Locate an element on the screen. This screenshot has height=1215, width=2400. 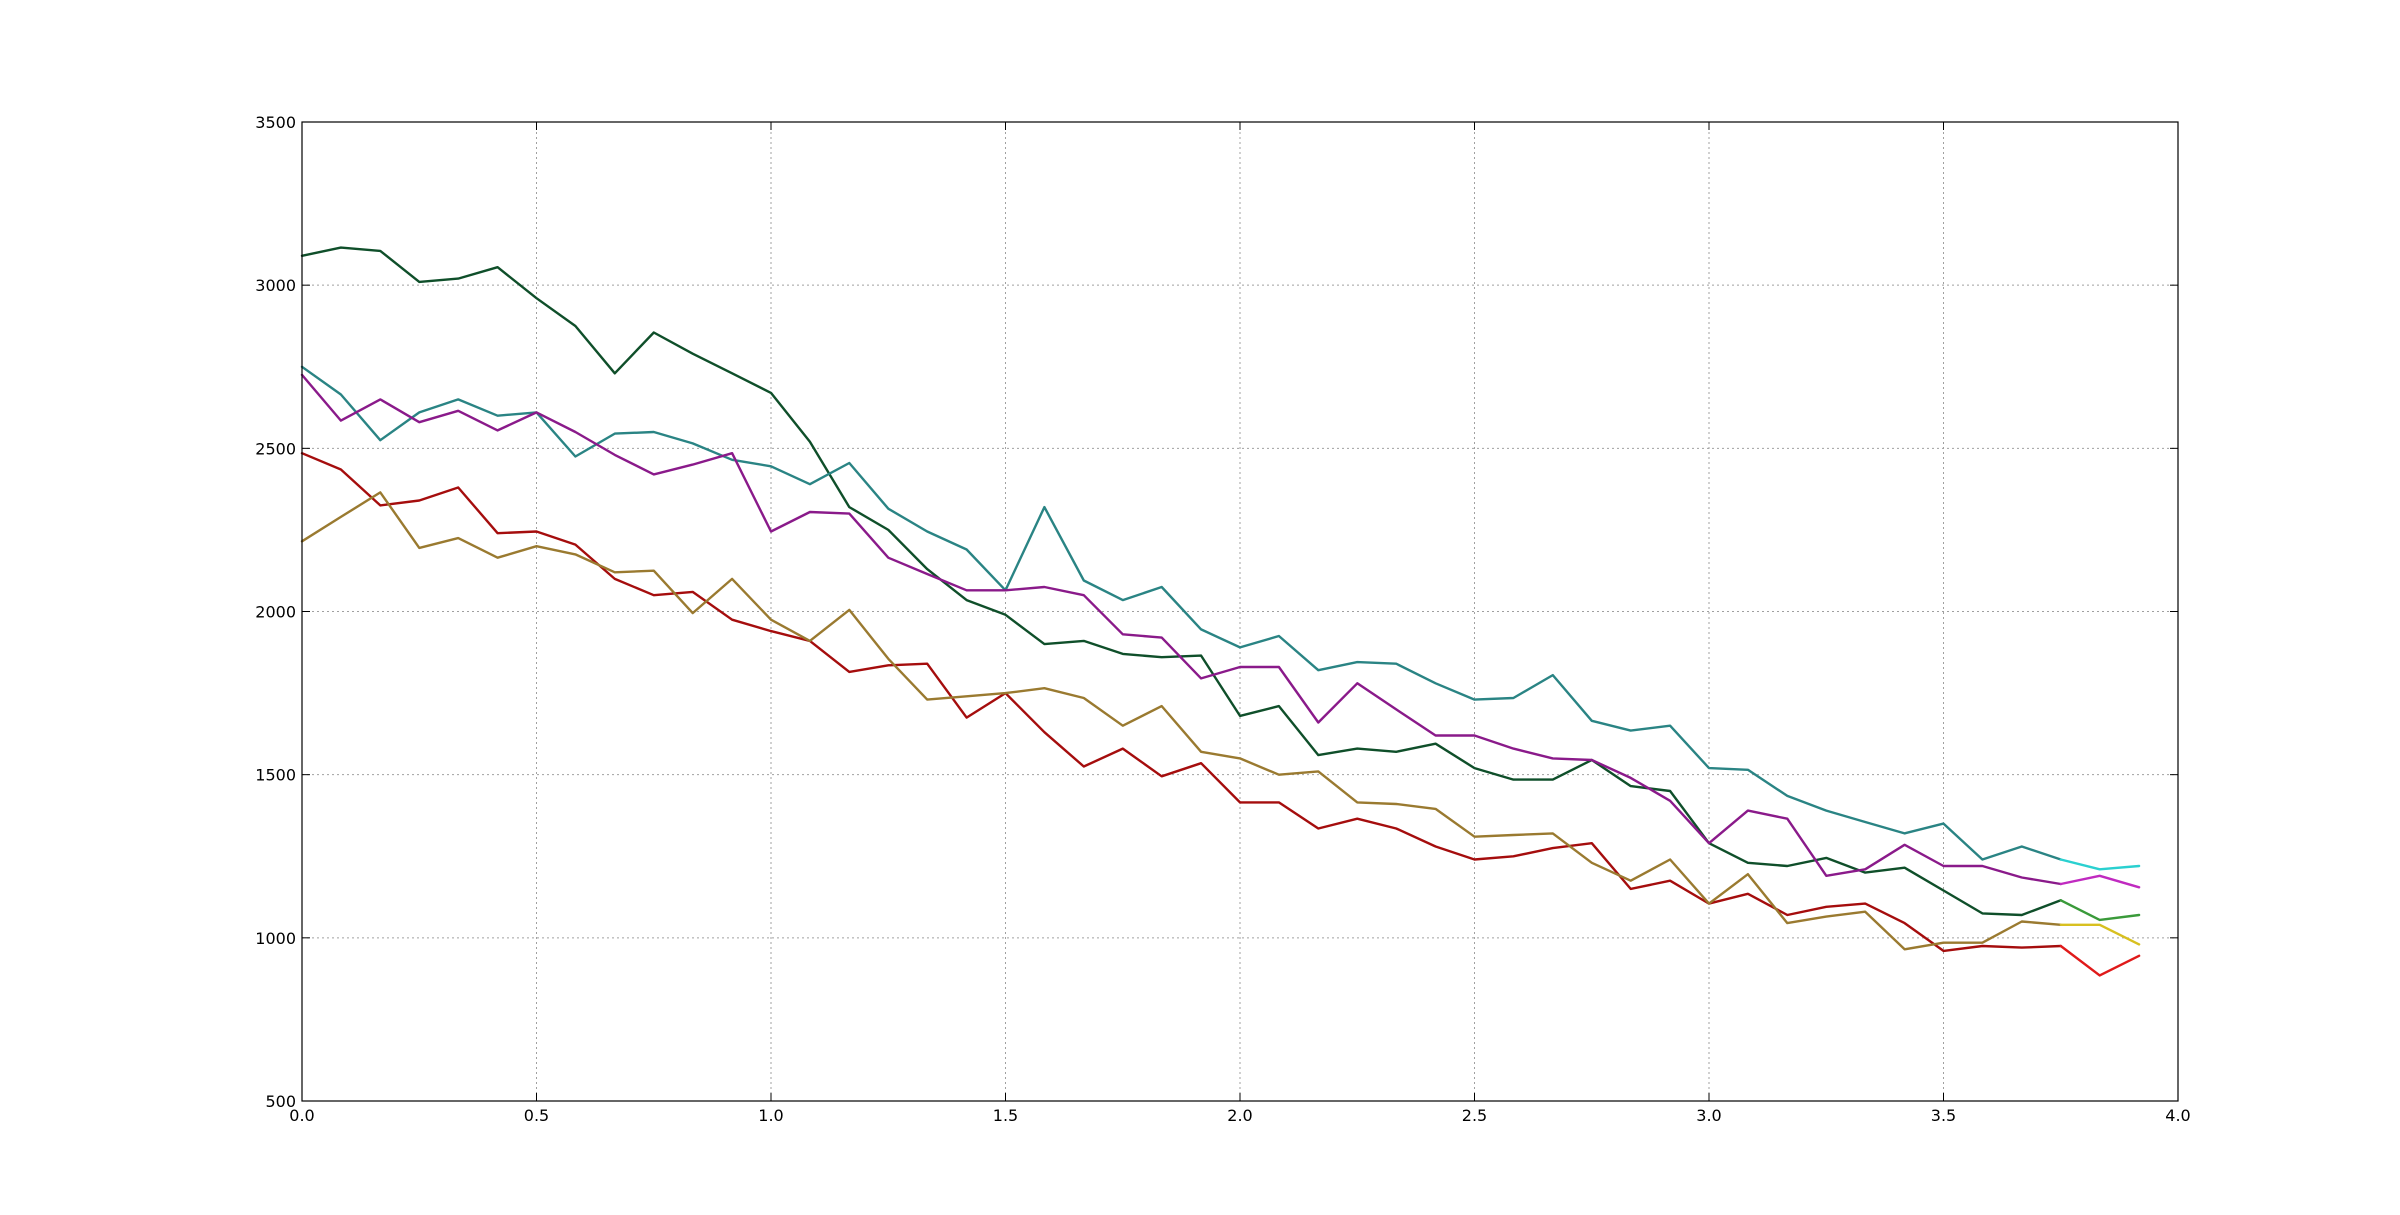
x-tick-label: 0.5 is located at coordinates (536, 1115).